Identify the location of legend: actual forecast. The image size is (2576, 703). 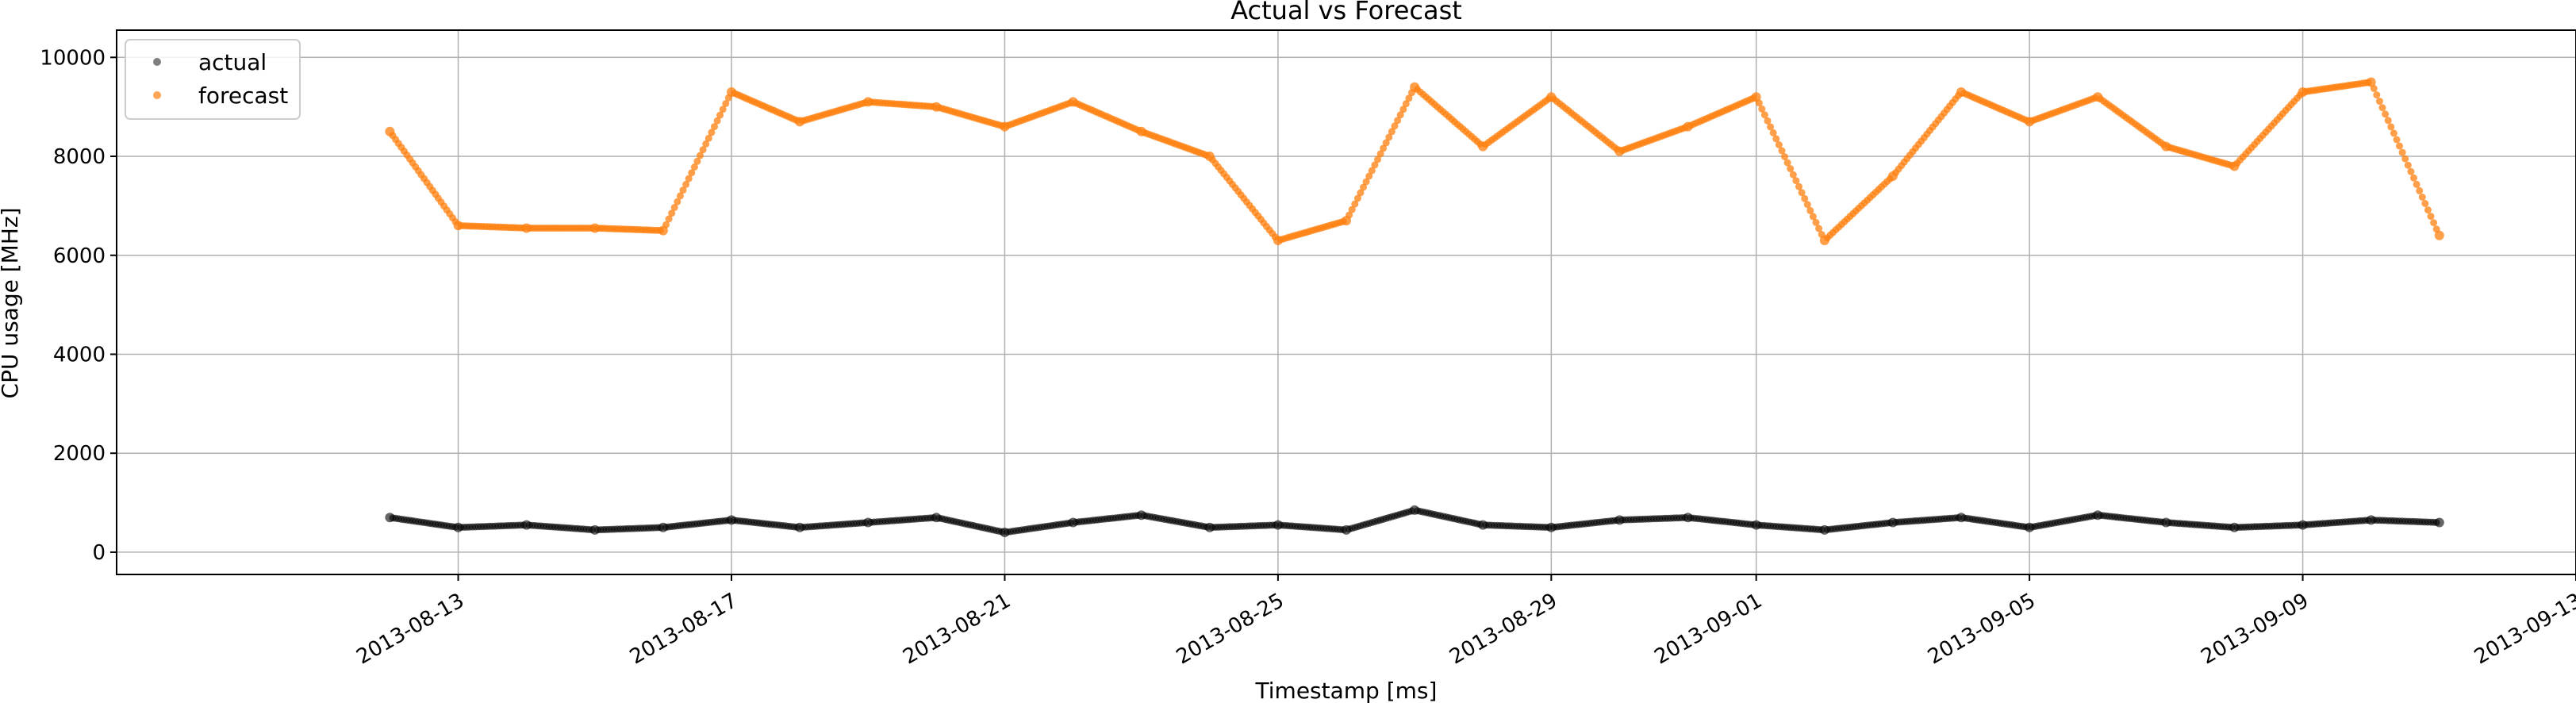
(213, 79).